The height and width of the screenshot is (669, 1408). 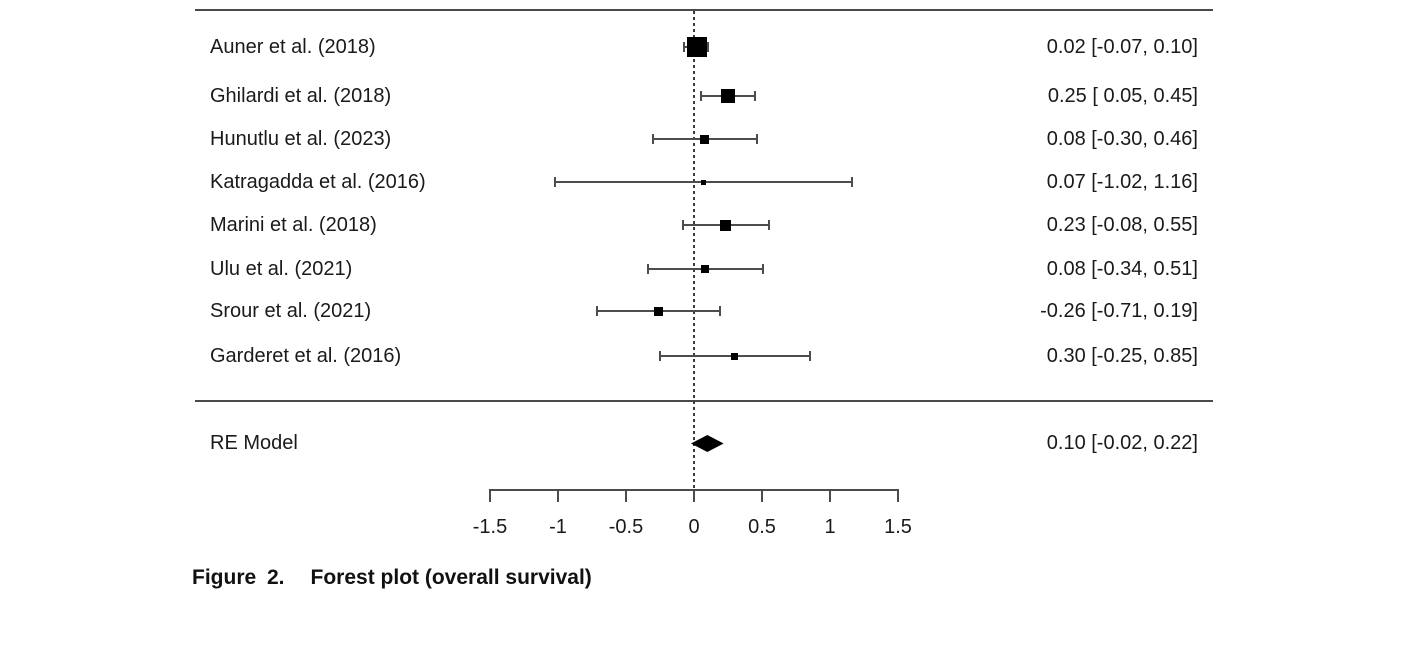 What do you see at coordinates (898, 527) in the screenshot?
I see `x-axis-tick-label: 1.5` at bounding box center [898, 527].